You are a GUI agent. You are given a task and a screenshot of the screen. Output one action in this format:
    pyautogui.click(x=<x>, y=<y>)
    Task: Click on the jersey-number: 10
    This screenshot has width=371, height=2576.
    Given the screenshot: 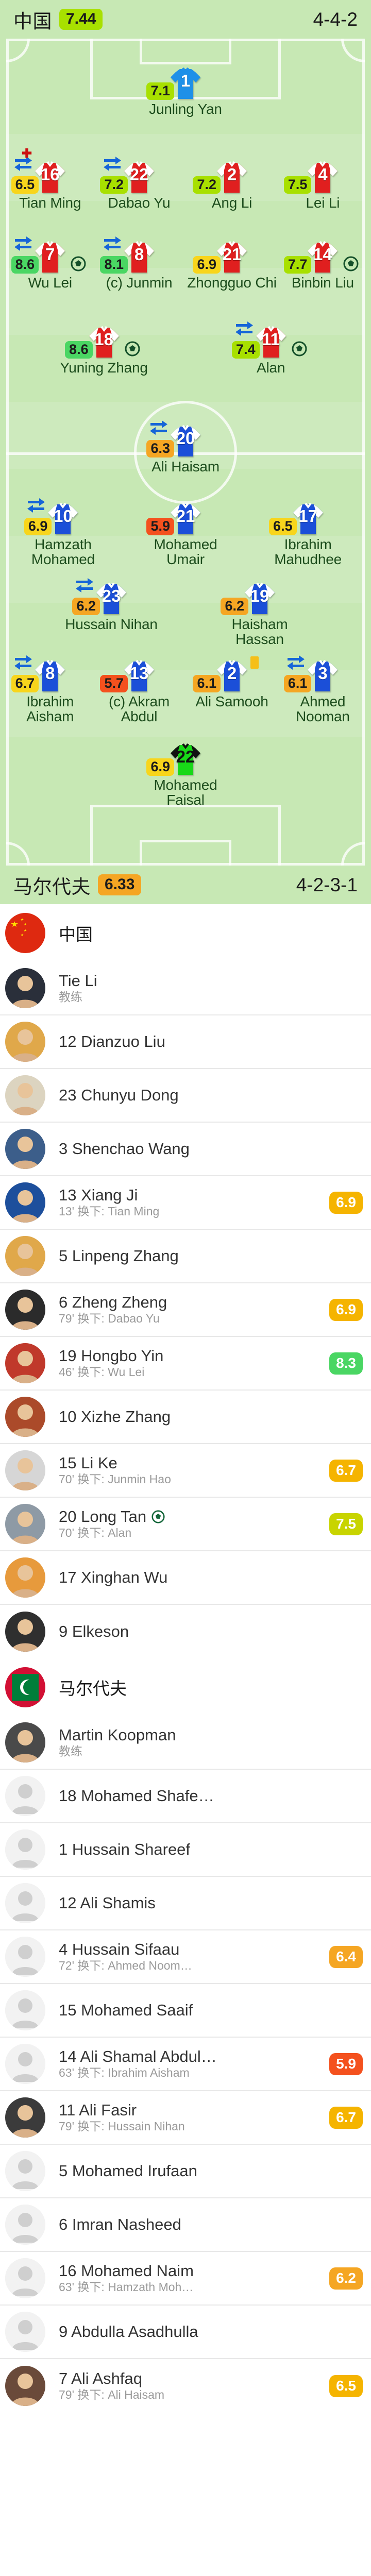 What is the action you would take?
    pyautogui.click(x=63, y=516)
    